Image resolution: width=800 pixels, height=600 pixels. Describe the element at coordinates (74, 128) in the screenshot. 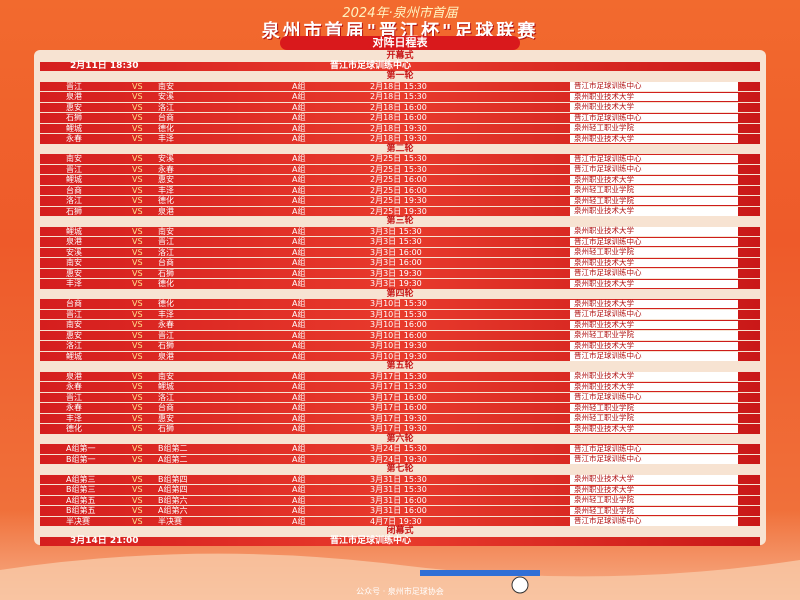

I see `home-team: 鲤城` at that location.